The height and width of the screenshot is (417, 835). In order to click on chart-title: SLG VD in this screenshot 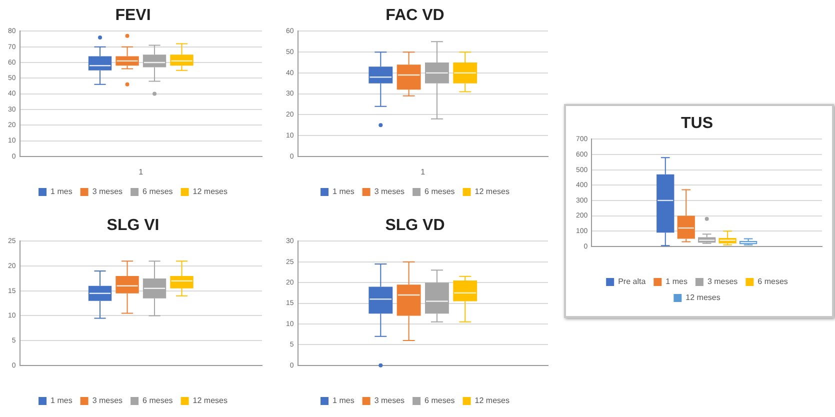, I will do `click(415, 225)`.